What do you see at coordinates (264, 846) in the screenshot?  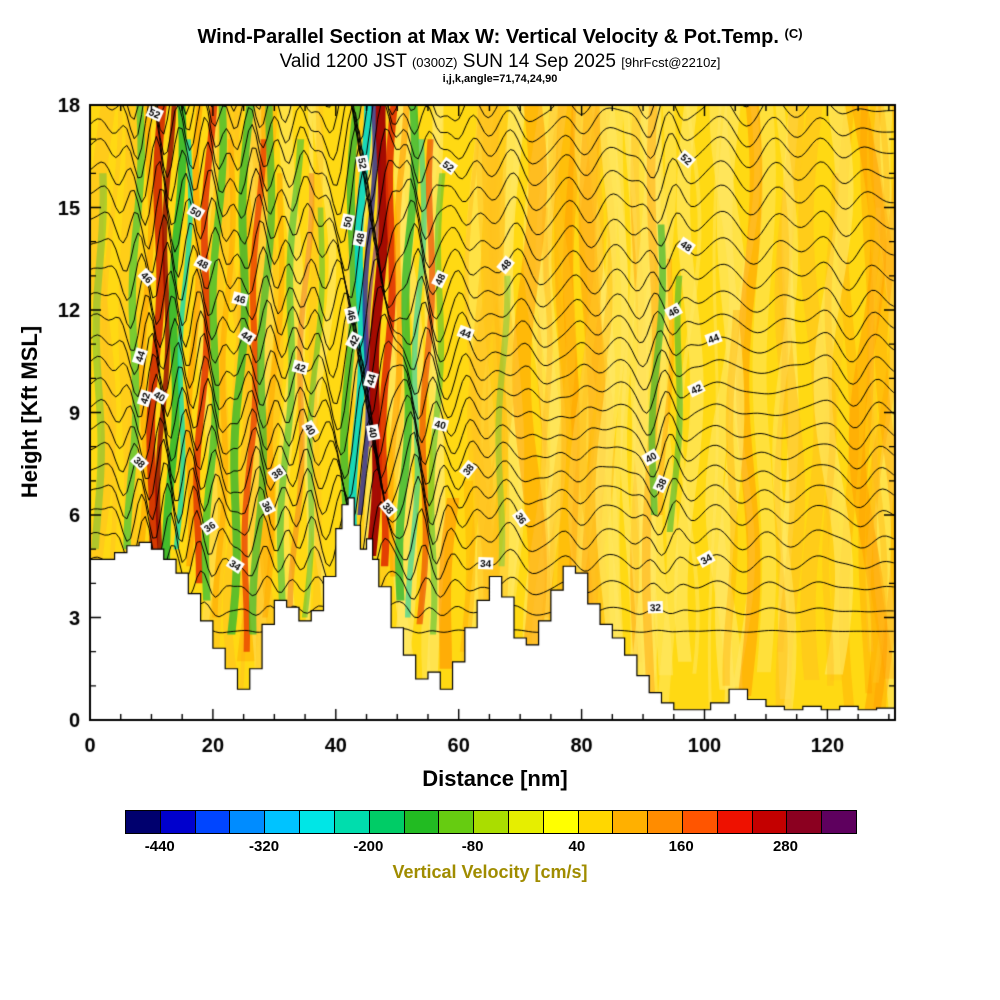 I see `colorbar-tick-label: -320` at bounding box center [264, 846].